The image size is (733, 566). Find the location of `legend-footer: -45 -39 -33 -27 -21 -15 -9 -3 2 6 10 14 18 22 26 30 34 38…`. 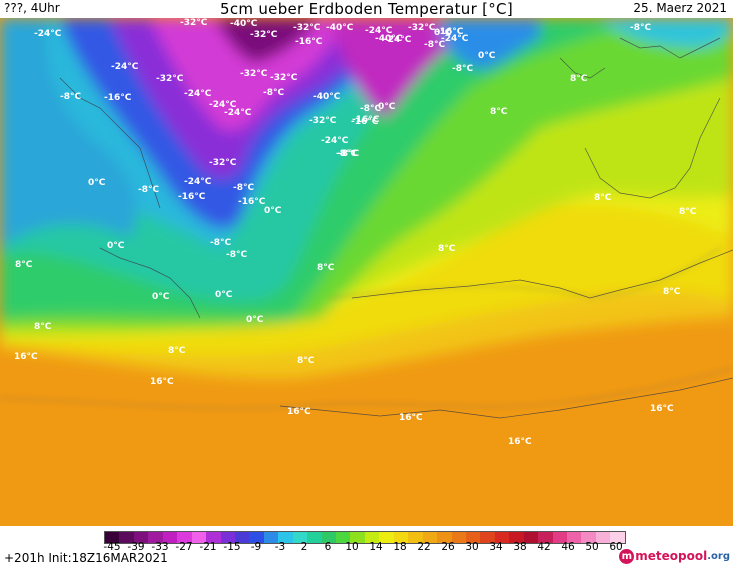

legend-footer: -45 -39 -33 -27 -21 -15 -9 -3 2 6 10 14 18 22 26 30 34 38… is located at coordinates (366, 546).